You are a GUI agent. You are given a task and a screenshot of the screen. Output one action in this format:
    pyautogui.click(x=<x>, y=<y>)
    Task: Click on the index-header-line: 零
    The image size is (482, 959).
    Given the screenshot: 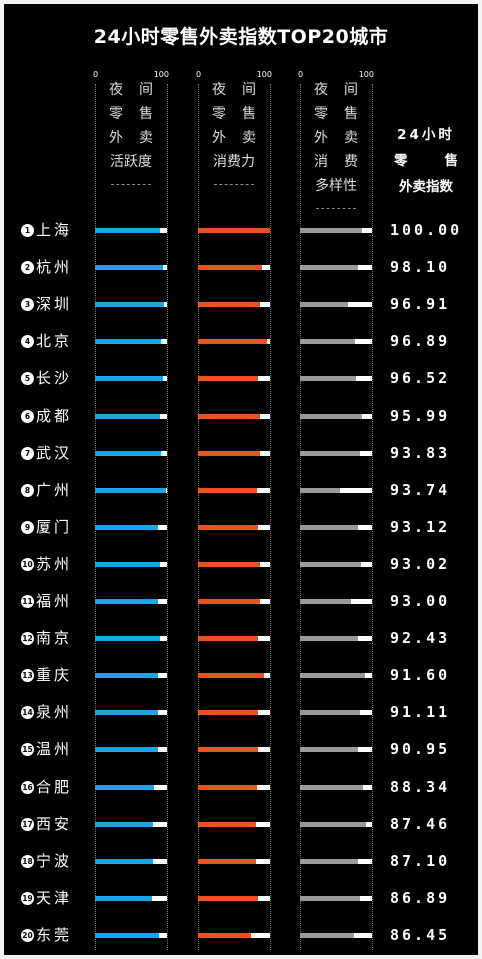 What is the action you would take?
    pyautogui.click(x=401, y=161)
    